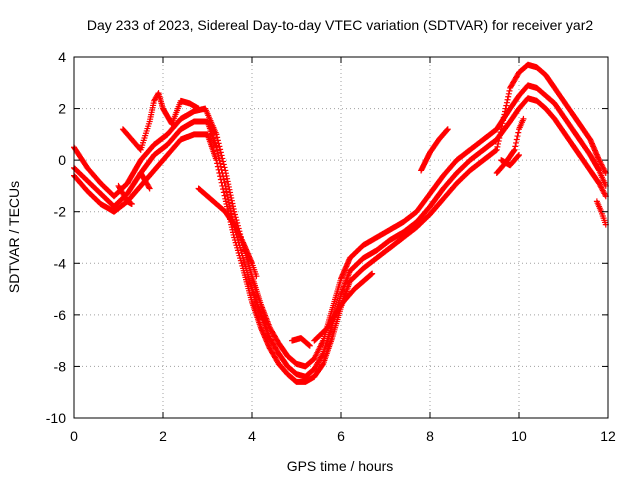 The height and width of the screenshot is (480, 640). Describe the element at coordinates (74, 436) in the screenshot. I see `x-tick-label: 0` at that location.